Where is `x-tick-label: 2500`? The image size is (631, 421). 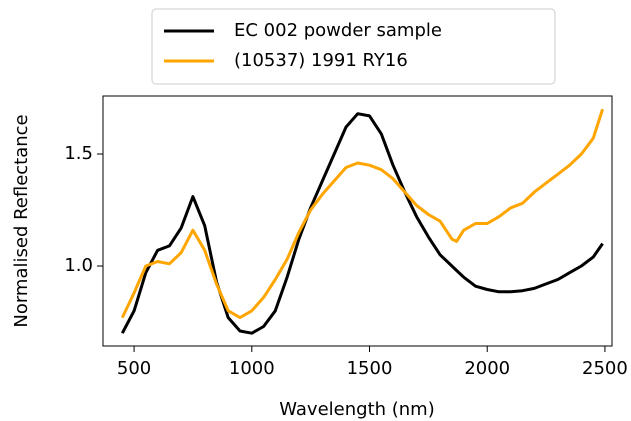 x-tick-label: 2500 is located at coordinates (605, 368).